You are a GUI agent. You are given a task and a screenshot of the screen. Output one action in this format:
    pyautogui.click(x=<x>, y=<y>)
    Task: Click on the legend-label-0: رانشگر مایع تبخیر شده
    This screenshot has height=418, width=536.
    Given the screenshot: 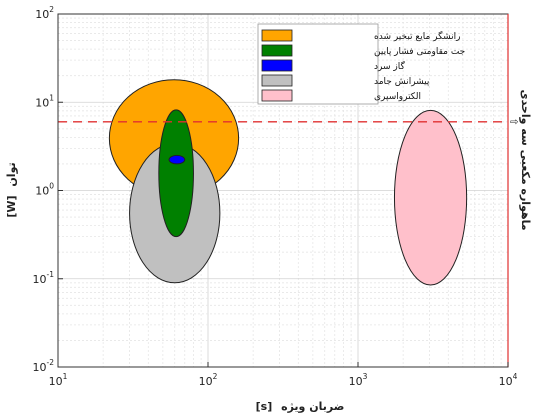 What is the action you would take?
    pyautogui.click(x=417, y=36)
    